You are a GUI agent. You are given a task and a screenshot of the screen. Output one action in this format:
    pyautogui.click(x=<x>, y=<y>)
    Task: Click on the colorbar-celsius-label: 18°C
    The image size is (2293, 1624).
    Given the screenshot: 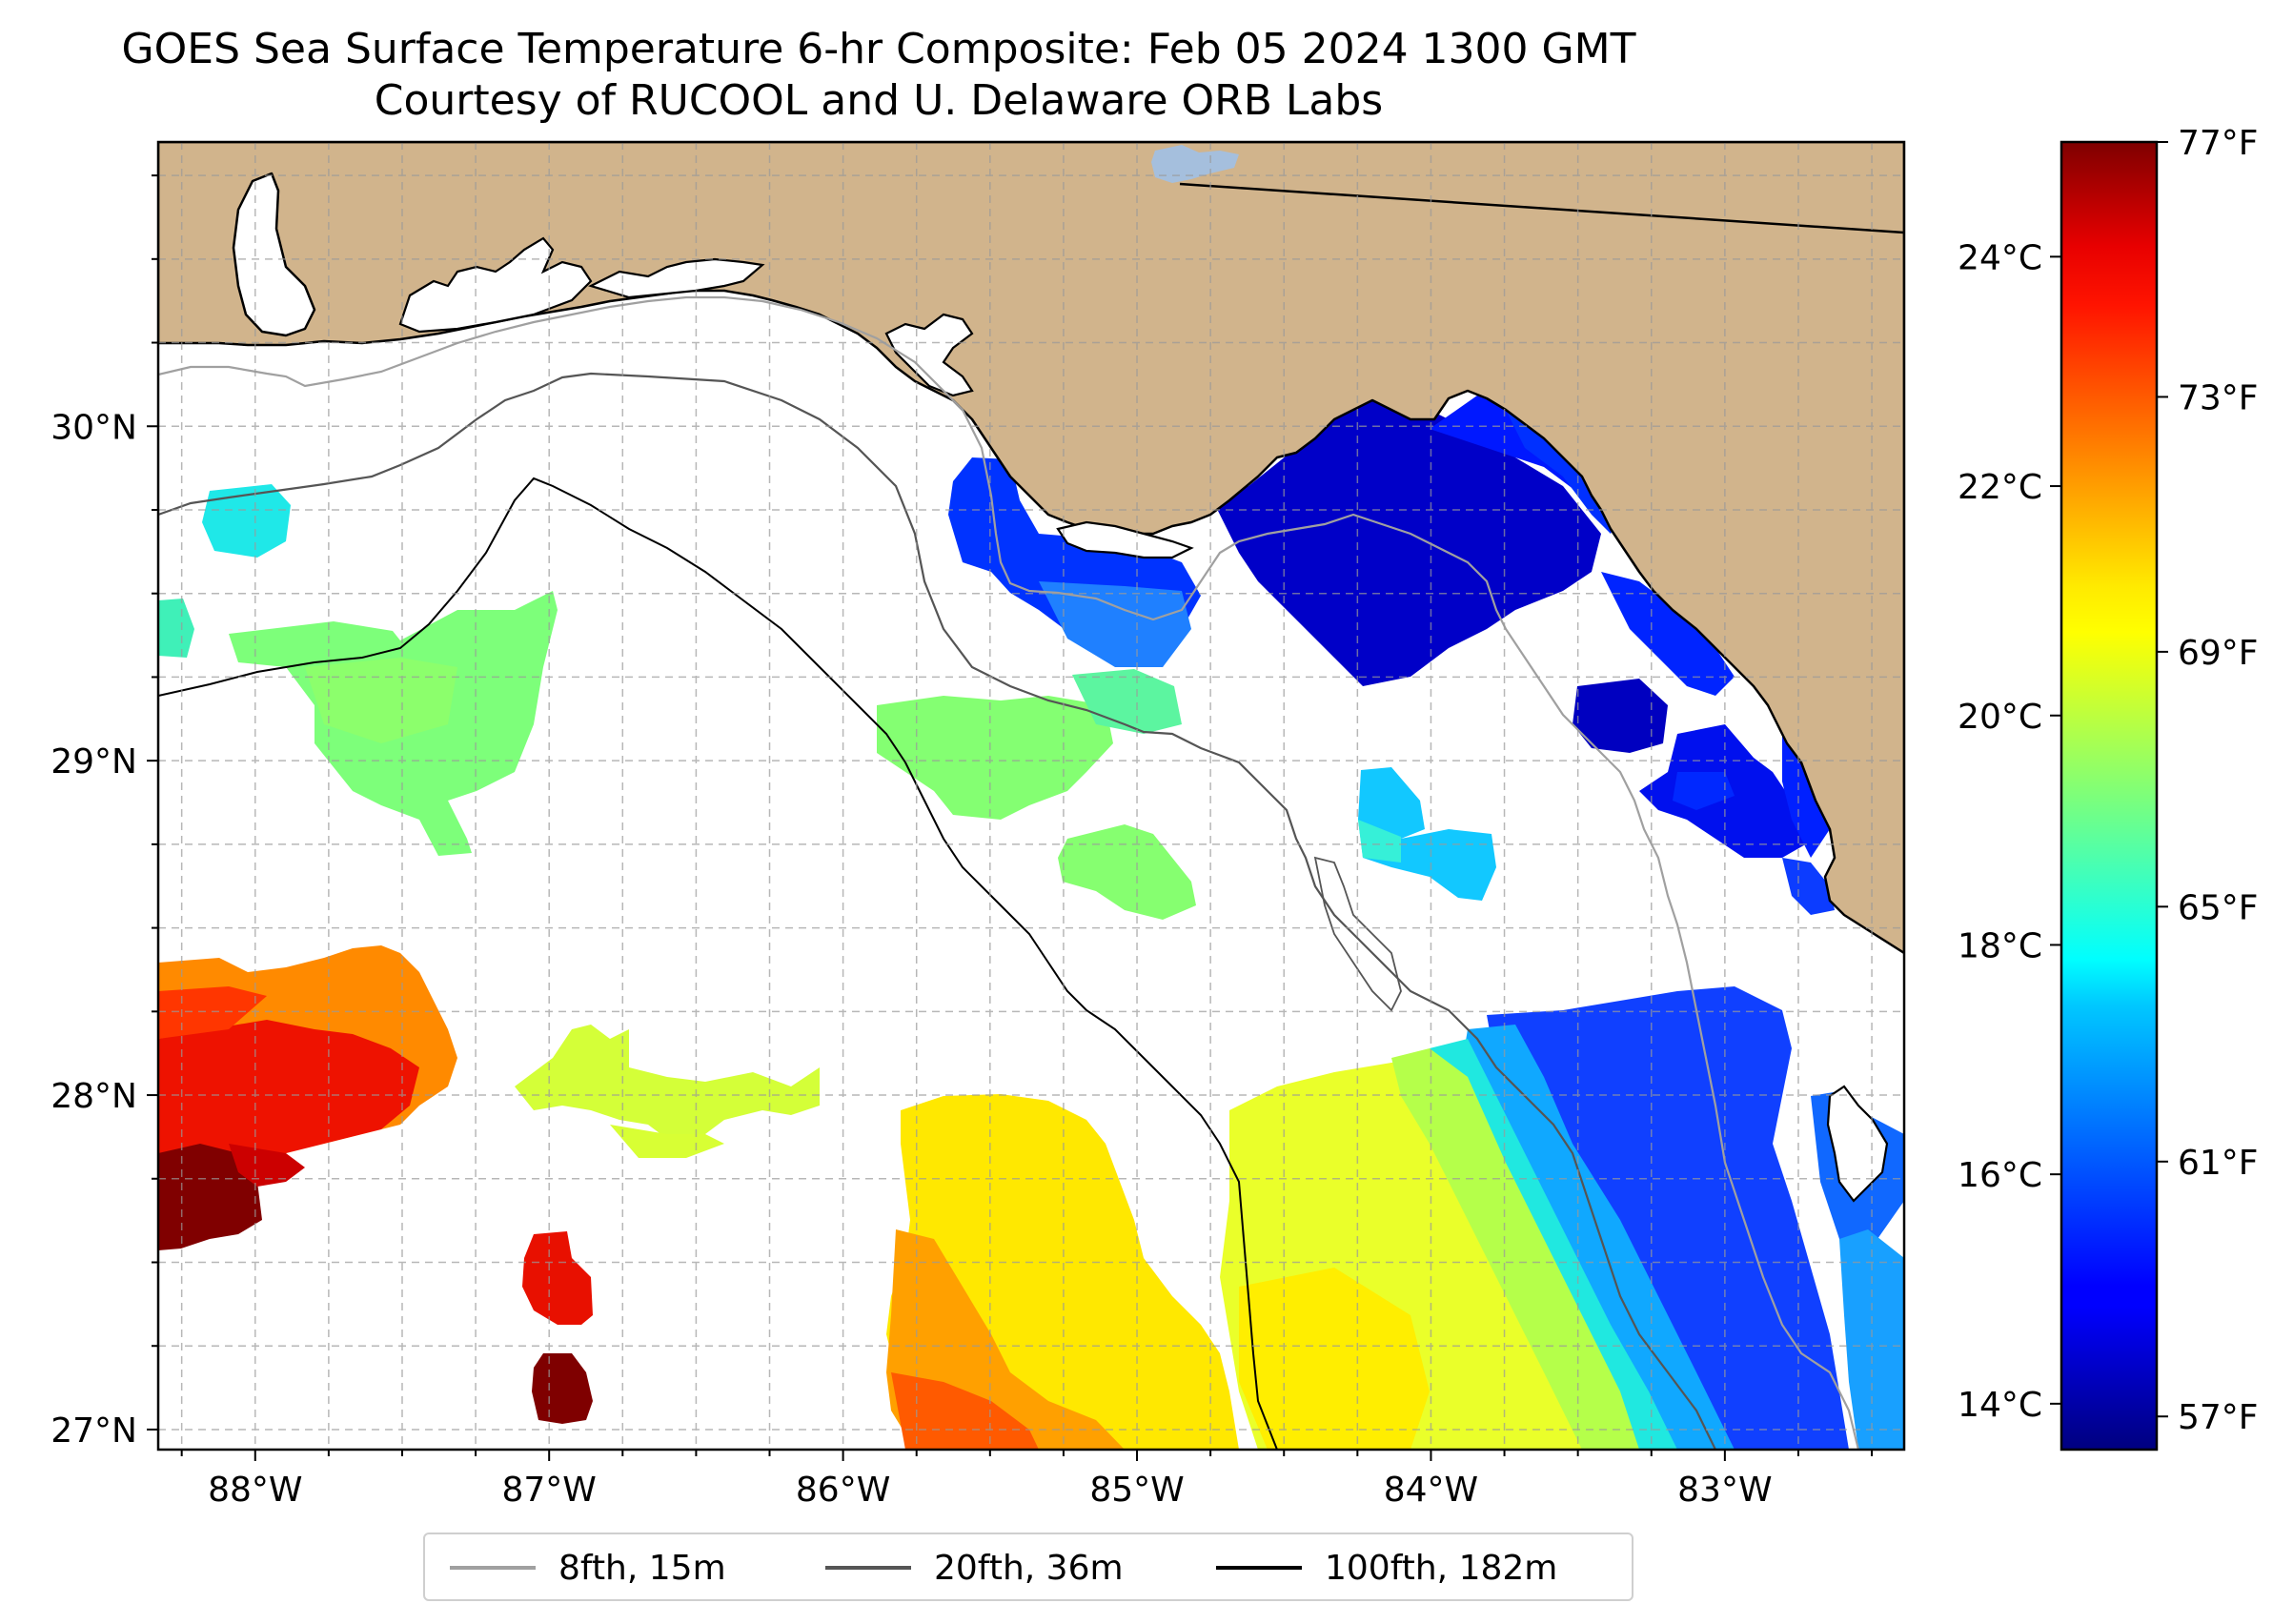 What is the action you would take?
    pyautogui.click(x=2000, y=945)
    